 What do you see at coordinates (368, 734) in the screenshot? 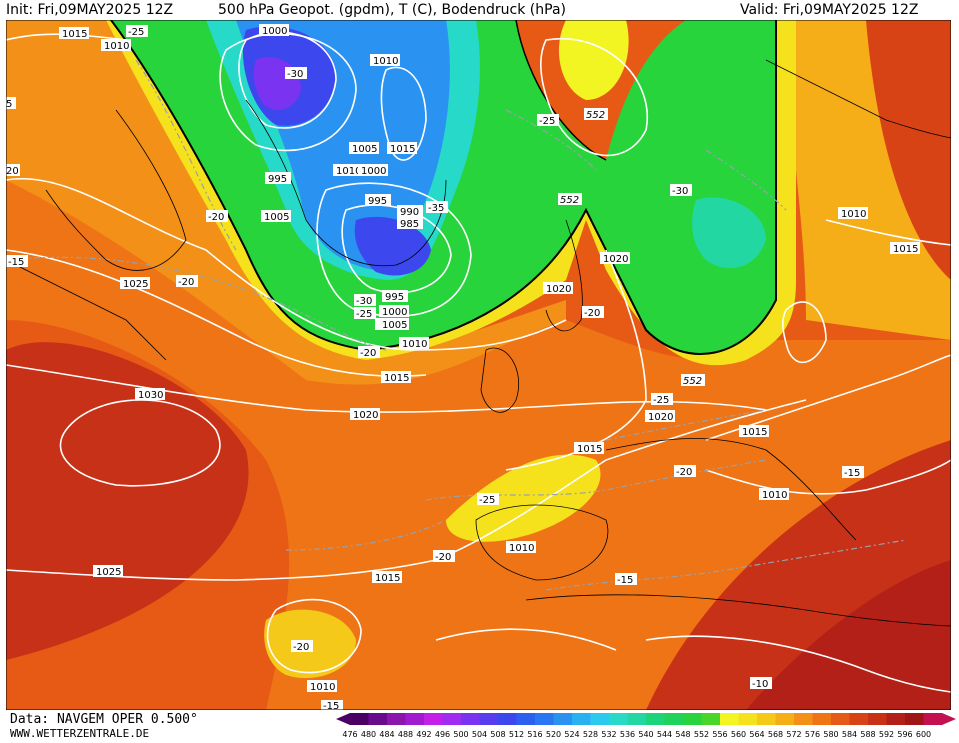
I see `legend-tick-label: 480` at bounding box center [368, 734].